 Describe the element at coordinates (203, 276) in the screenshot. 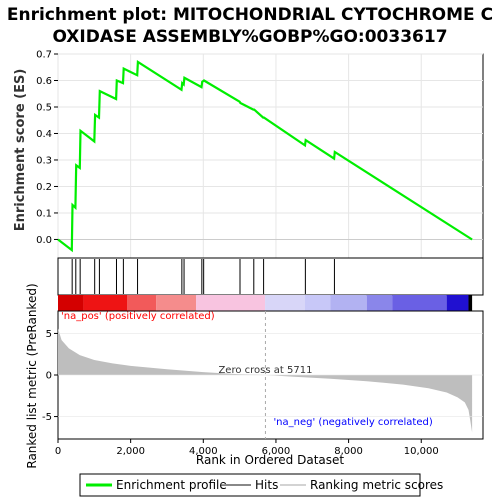

I see `hit-lines` at that location.